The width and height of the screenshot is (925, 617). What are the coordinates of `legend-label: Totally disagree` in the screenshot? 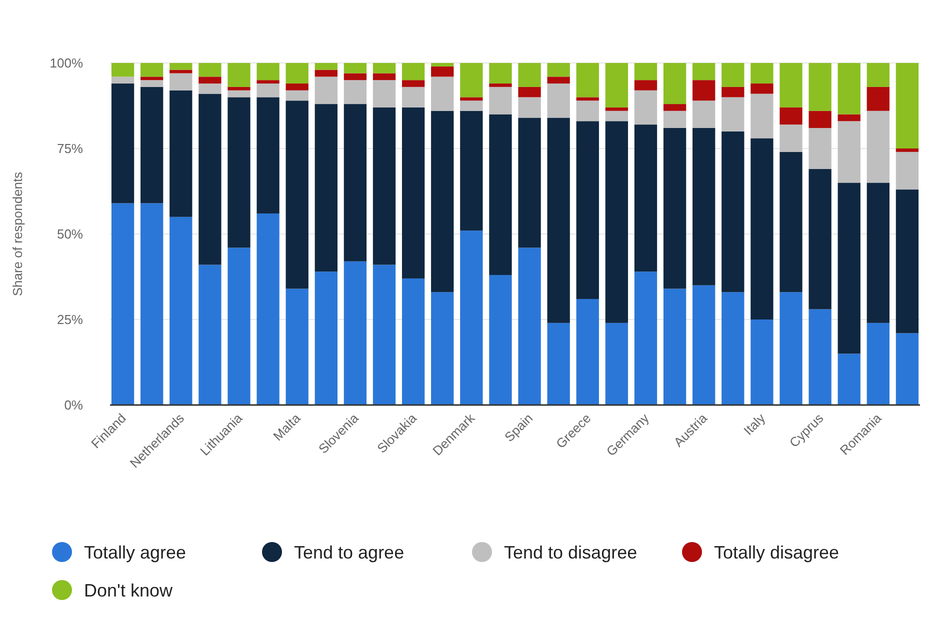 It's located at (777, 552).